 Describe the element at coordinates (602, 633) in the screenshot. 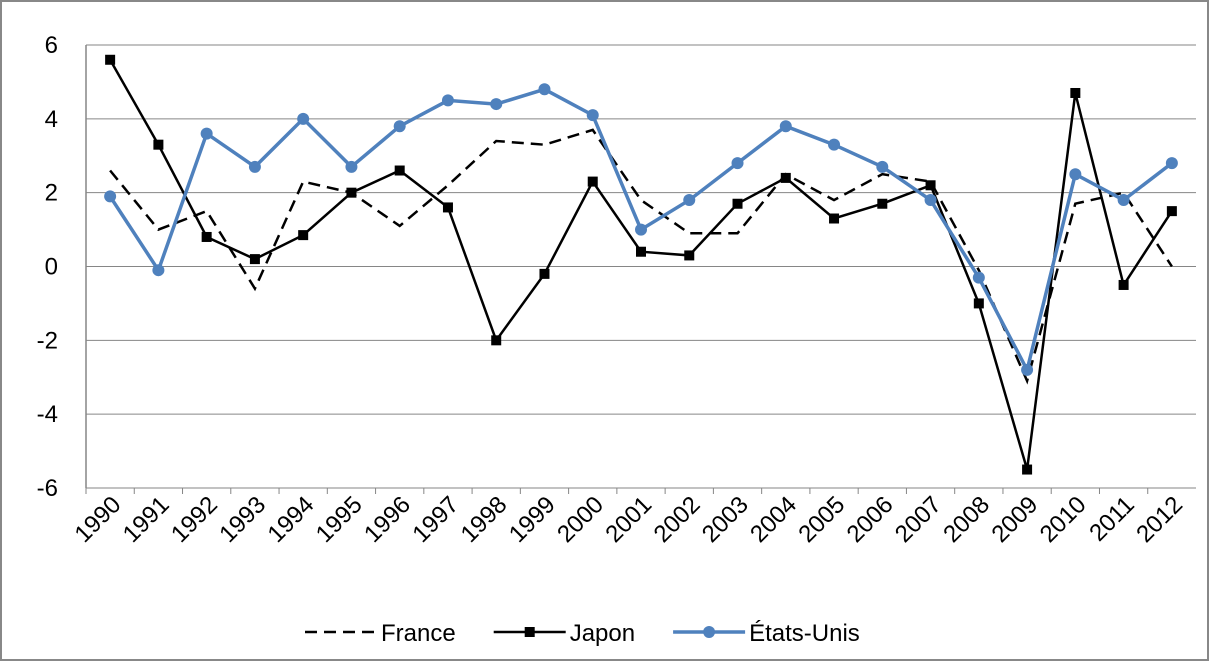

I see `legend-label: Japon` at that location.